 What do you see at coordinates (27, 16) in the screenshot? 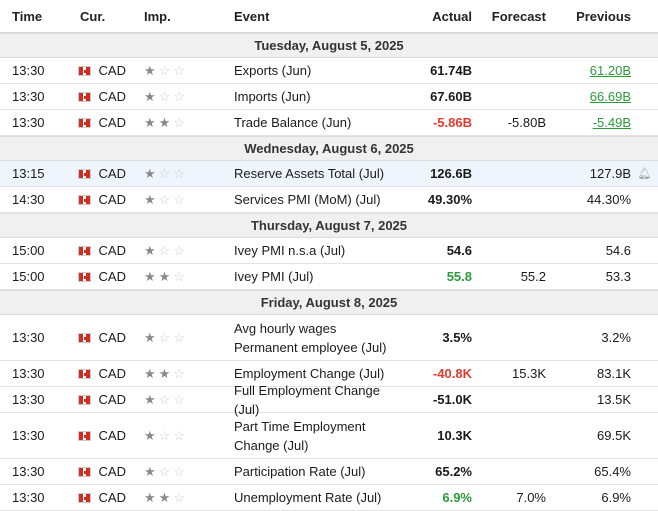
I see `header-time: Time` at bounding box center [27, 16].